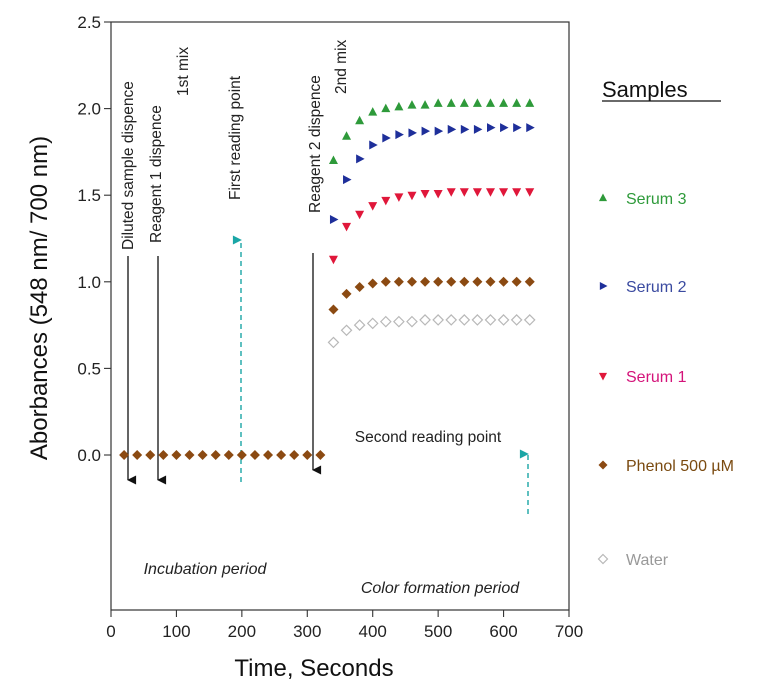 The image size is (783, 682). What do you see at coordinates (603, 465) in the screenshot?
I see `legend-marker-phenol-500-m` at bounding box center [603, 465].